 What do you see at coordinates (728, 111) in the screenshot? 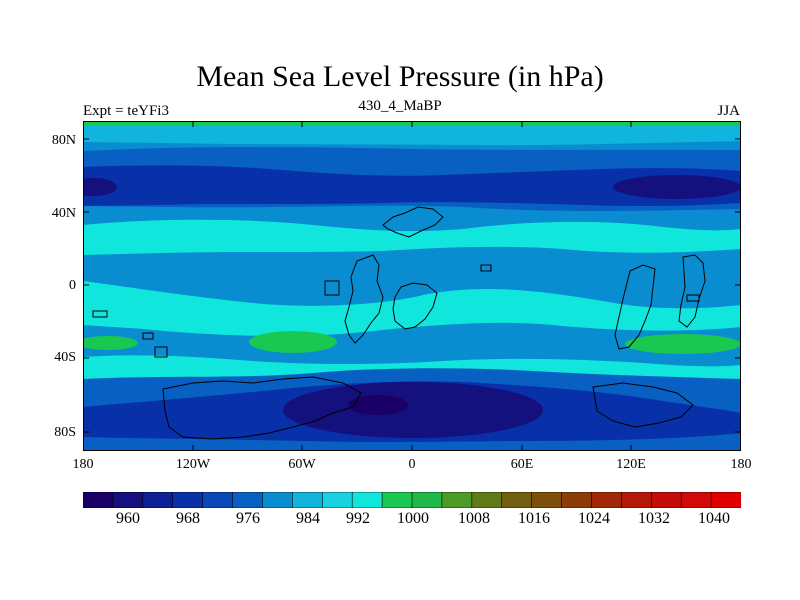
I see `season-label: JJA` at bounding box center [728, 111].